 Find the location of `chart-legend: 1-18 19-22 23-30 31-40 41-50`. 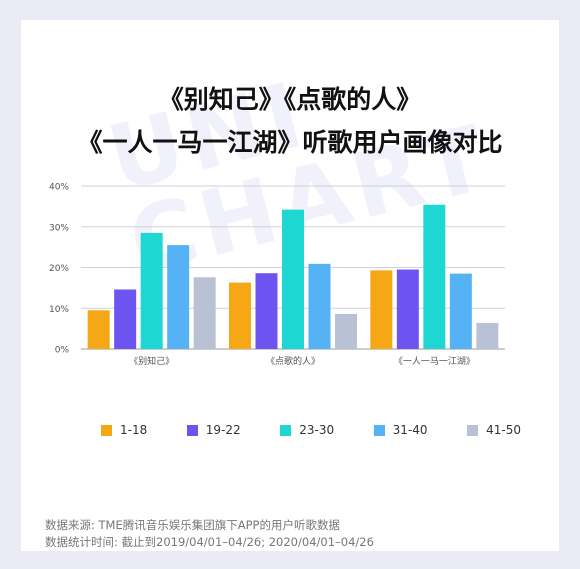

chart-legend: 1-18 19-22 23-30 31-40 41-50 is located at coordinates (311, 430).